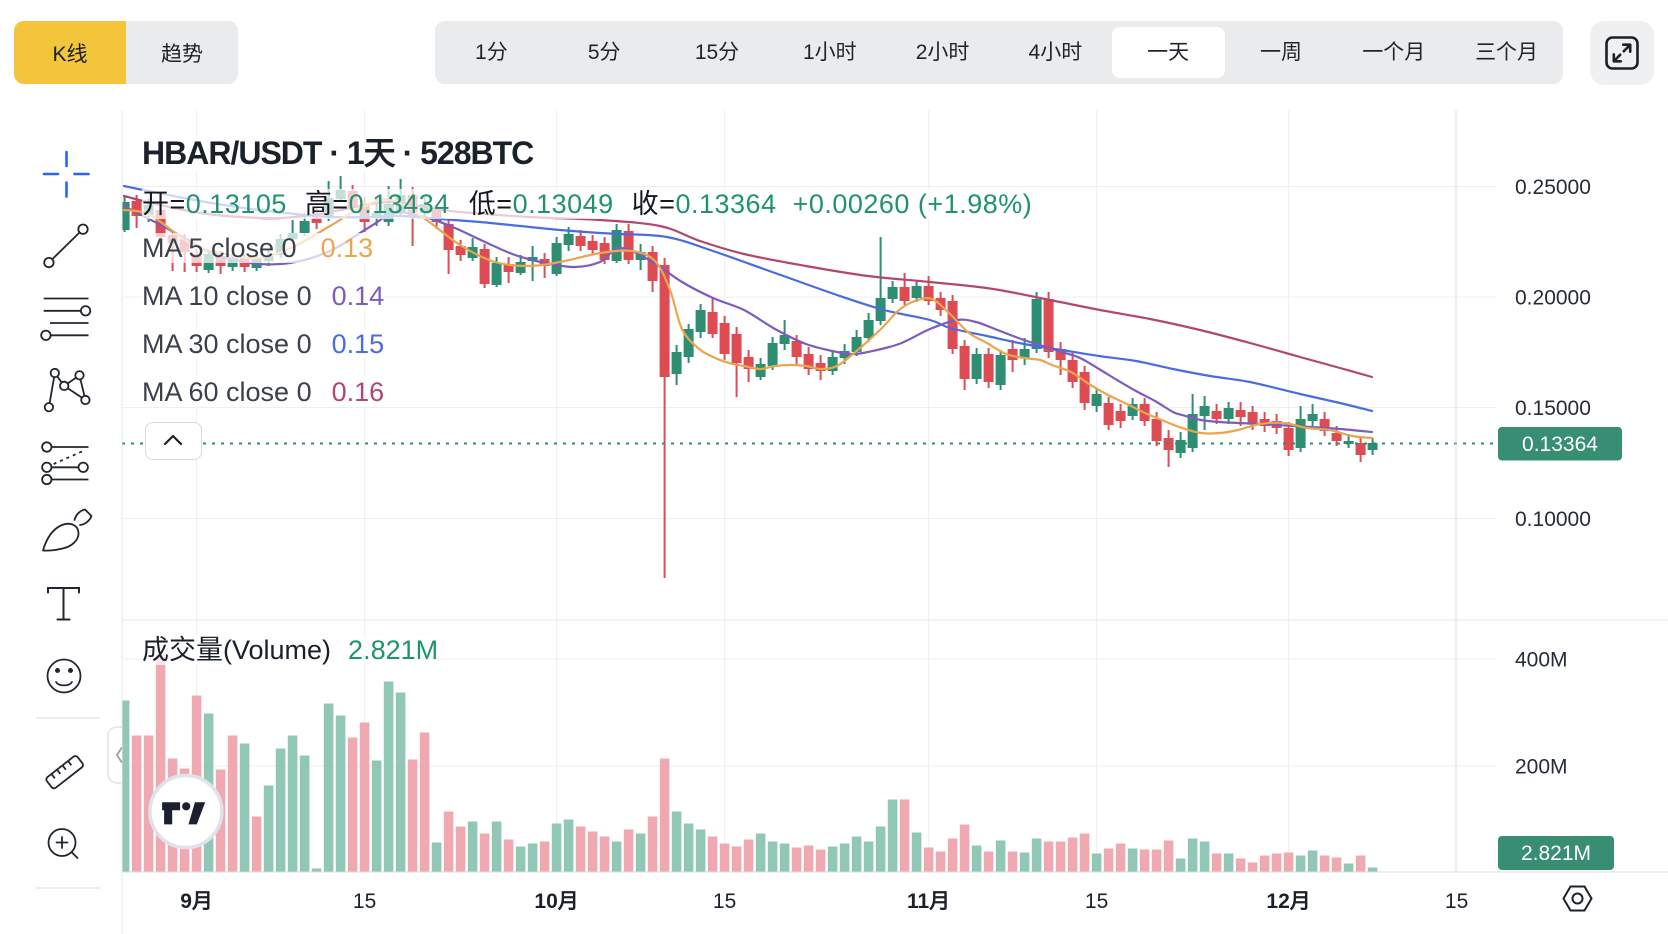 This screenshot has height=934, width=1668. What do you see at coordinates (1288, 901) in the screenshot?
I see `svg-text: 12月` at bounding box center [1288, 901].